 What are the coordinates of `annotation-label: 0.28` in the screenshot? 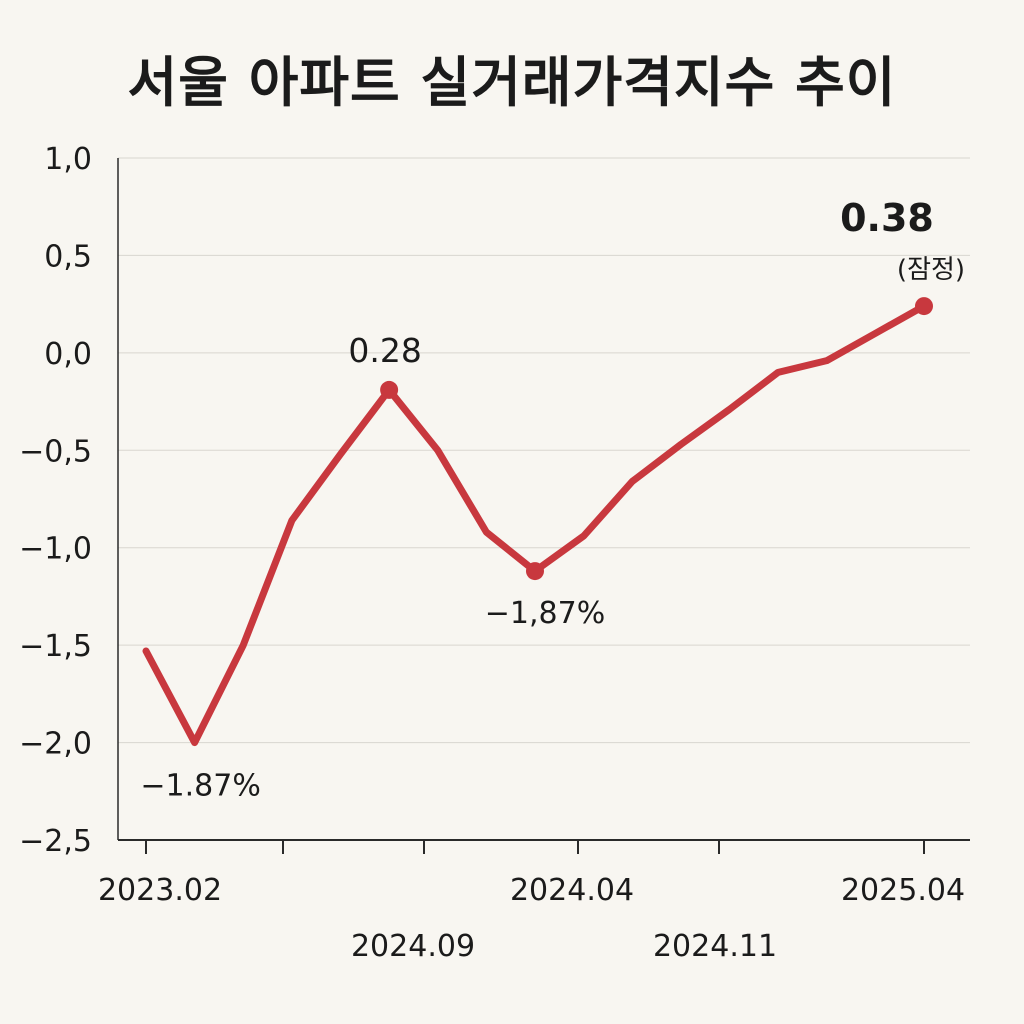 It's located at (384, 350).